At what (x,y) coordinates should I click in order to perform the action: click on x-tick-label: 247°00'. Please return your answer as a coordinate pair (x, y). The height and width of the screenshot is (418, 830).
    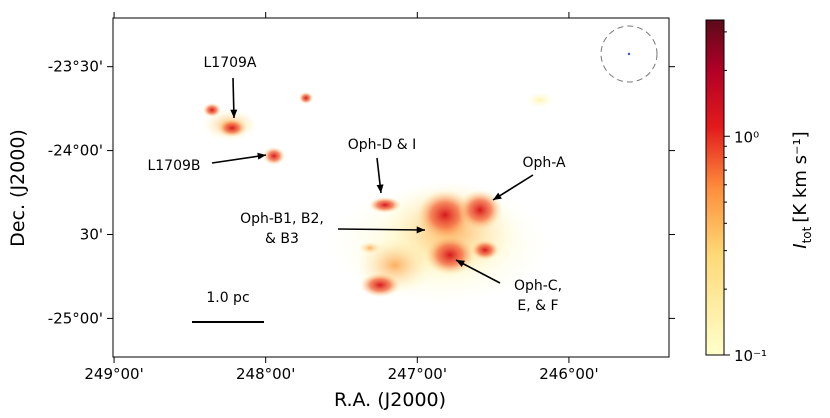
    Looking at the image, I should click on (417, 374).